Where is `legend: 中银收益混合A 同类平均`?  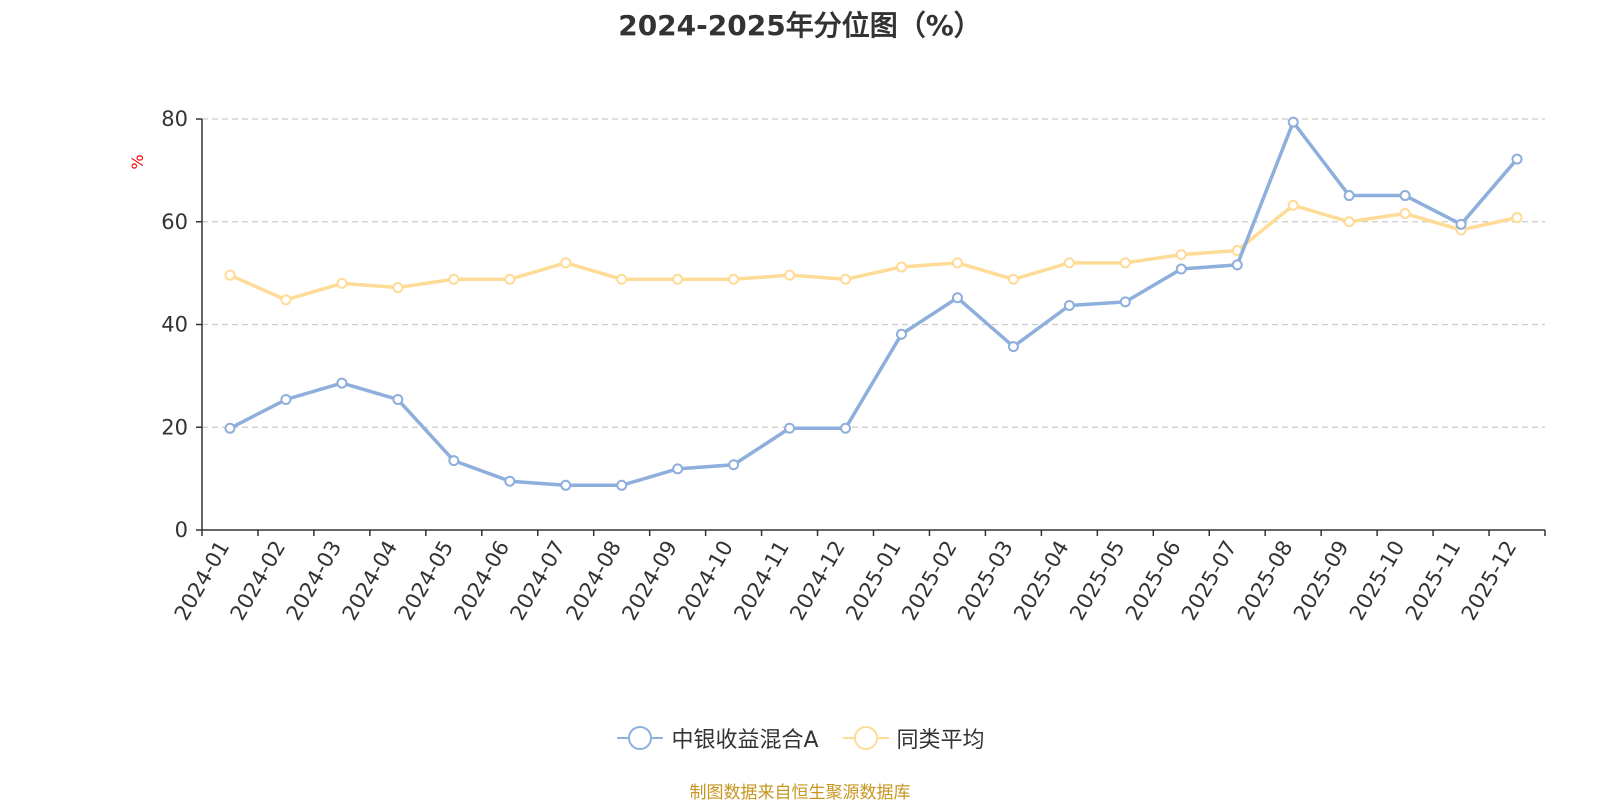
legend: 中银收益混合A 同类平均 is located at coordinates (800, 738).